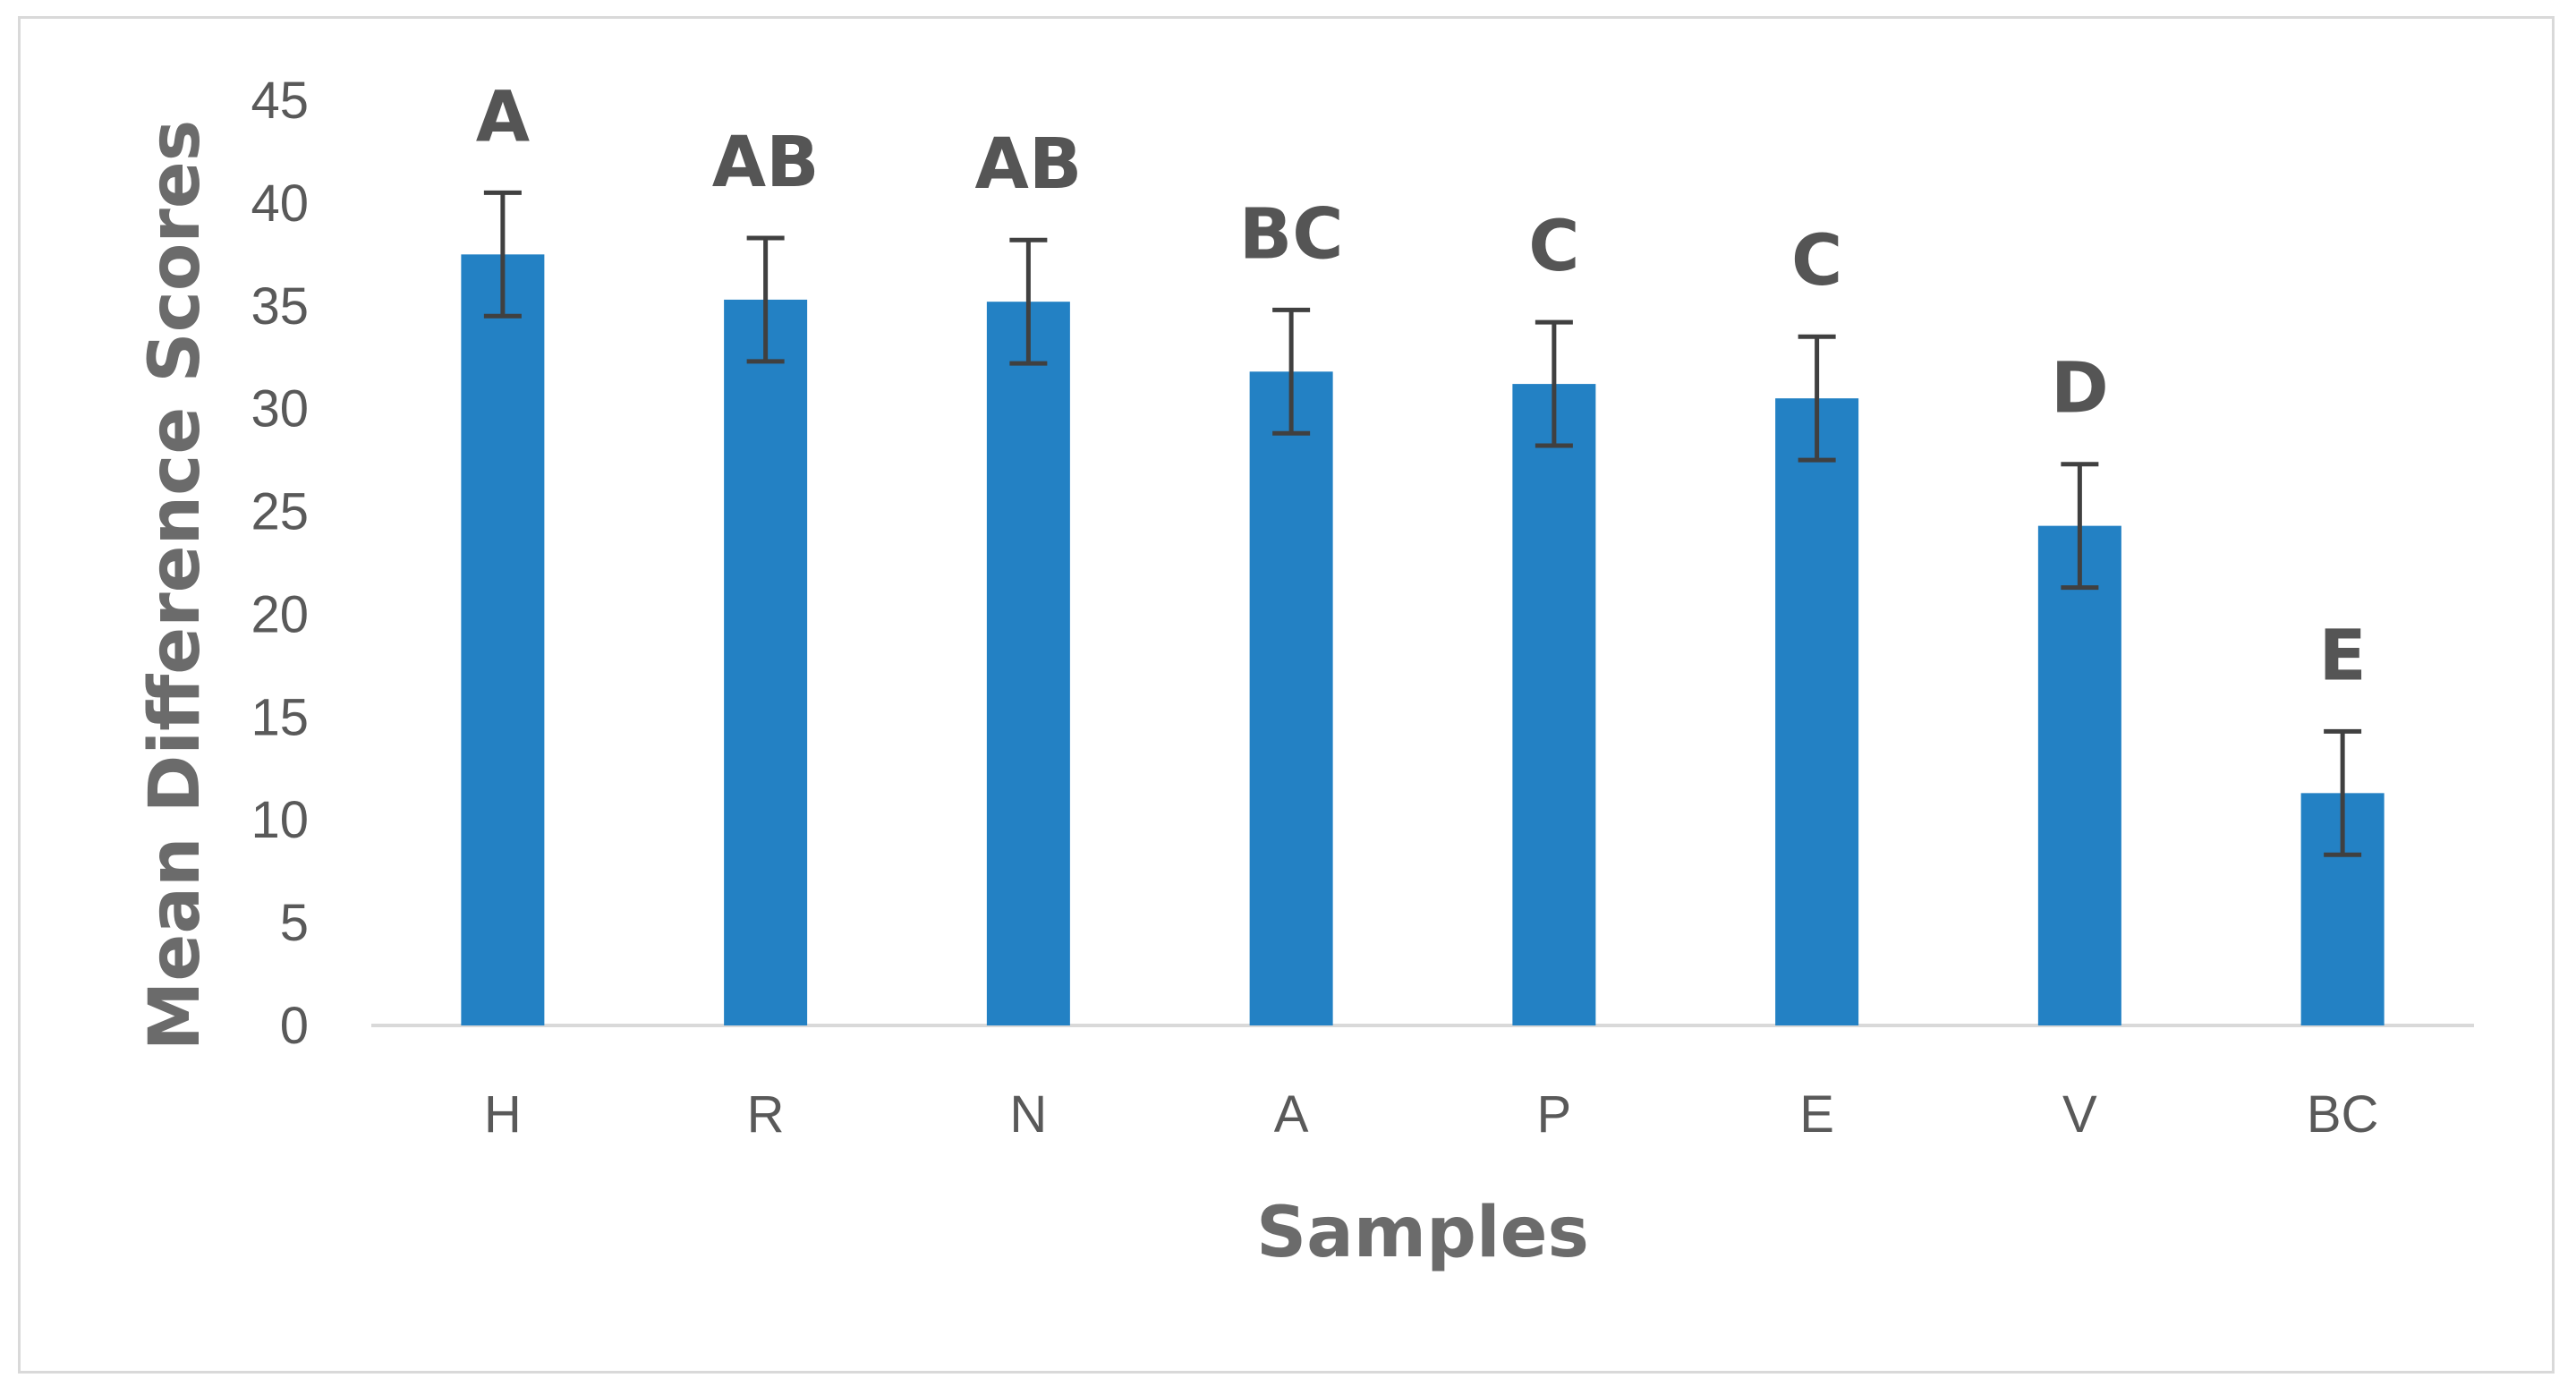 The width and height of the screenshot is (2576, 1395). What do you see at coordinates (502, 254) in the screenshot?
I see `error-bar-h` at bounding box center [502, 254].